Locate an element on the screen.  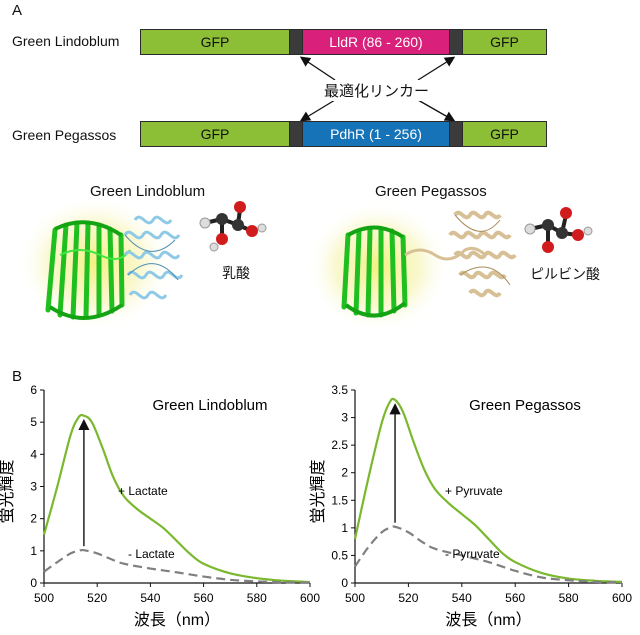
linker-label: 最適化リンカー is located at coordinates (377, 90).